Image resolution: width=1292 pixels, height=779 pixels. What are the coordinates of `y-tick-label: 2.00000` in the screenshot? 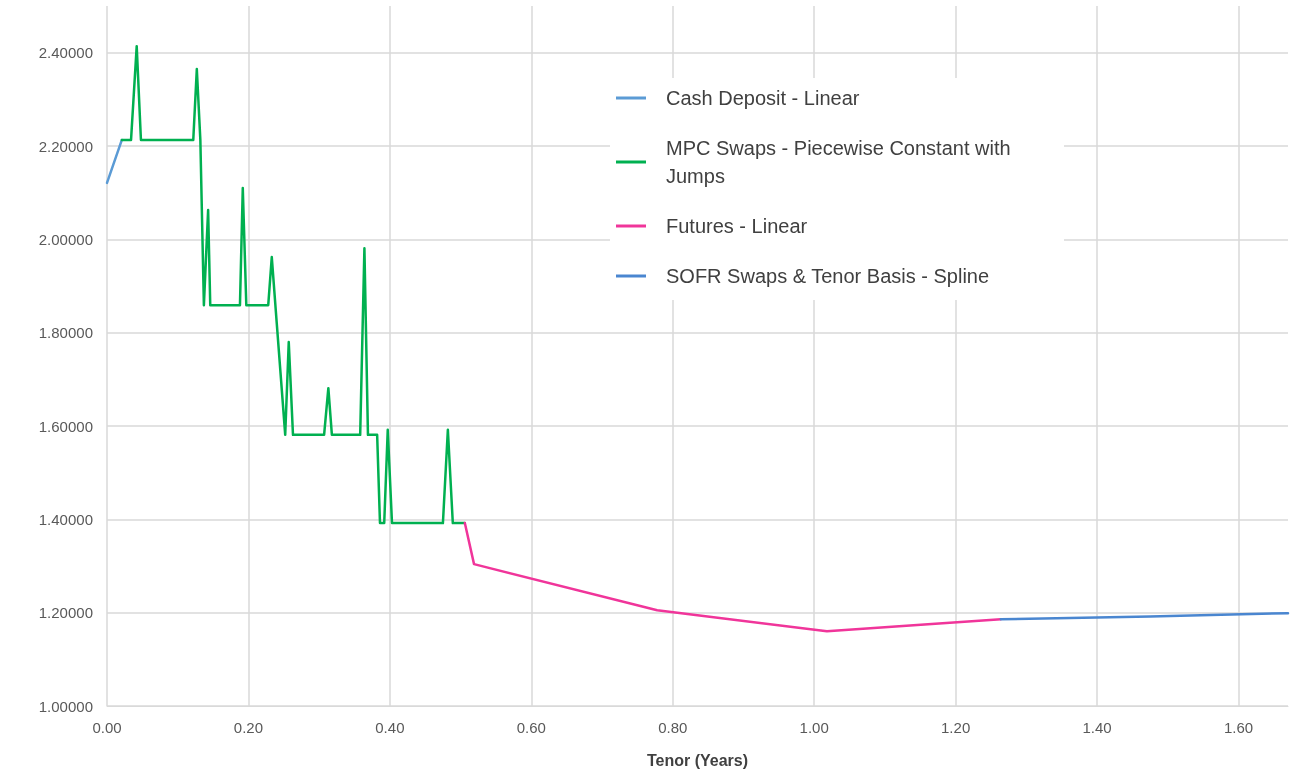 It's located at (65, 239).